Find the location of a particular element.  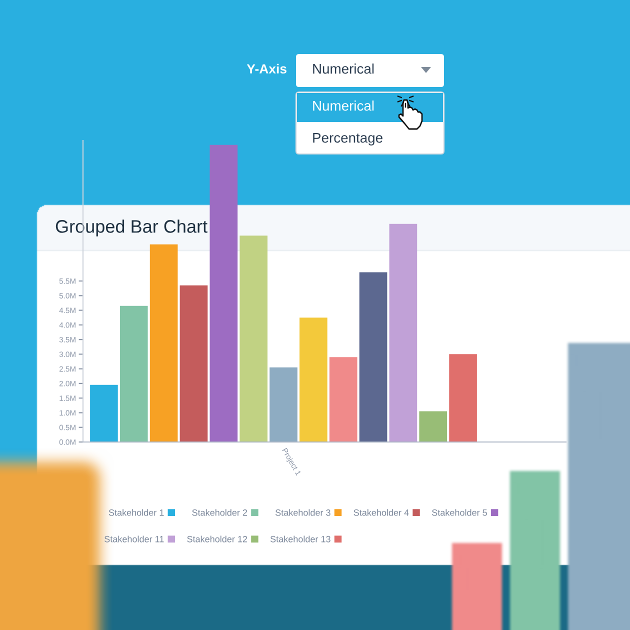

legend-label: Stakeholder 2 is located at coordinates (220, 512).